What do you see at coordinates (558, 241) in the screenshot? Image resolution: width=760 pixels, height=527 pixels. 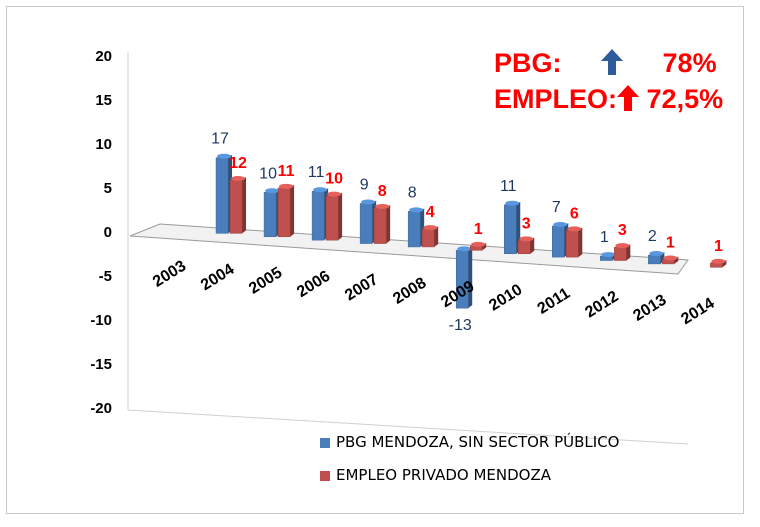 I see `bar-pbg-2011` at bounding box center [558, 241].